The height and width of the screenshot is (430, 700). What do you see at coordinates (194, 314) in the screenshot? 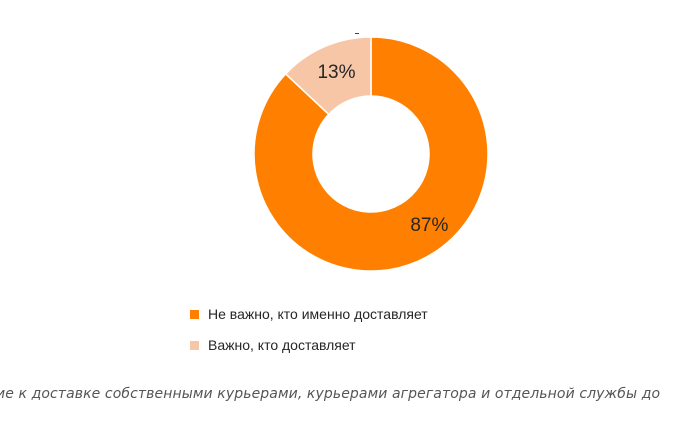
I see `legend-swatch-not-important` at bounding box center [194, 314].